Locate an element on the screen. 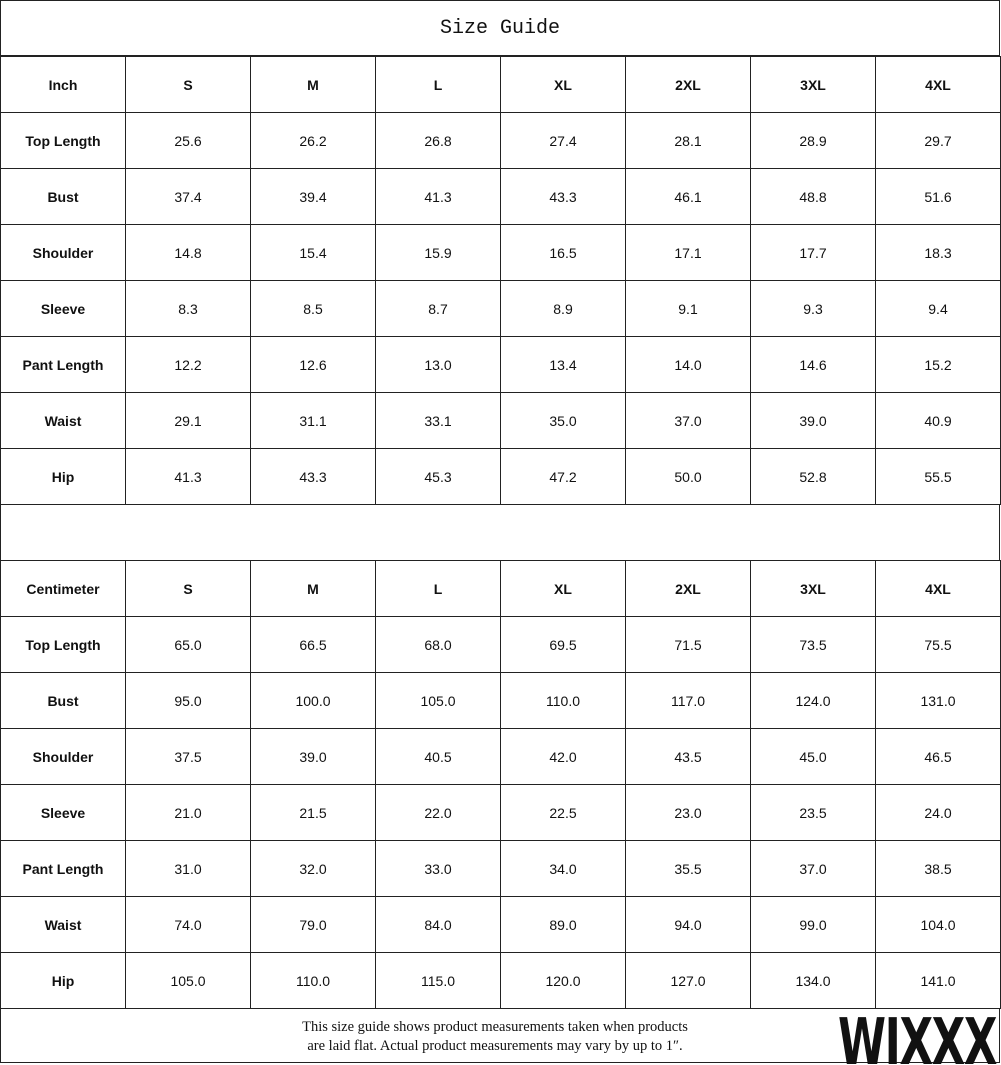 The height and width of the screenshot is (1065, 1001). measurement: 73.5 is located at coordinates (813, 644).